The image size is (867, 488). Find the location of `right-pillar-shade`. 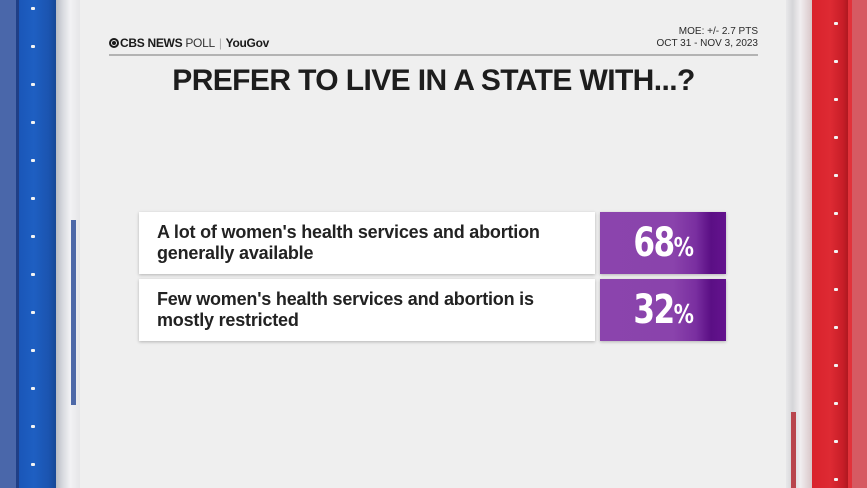

right-pillar-shade is located at coordinates (799, 244).